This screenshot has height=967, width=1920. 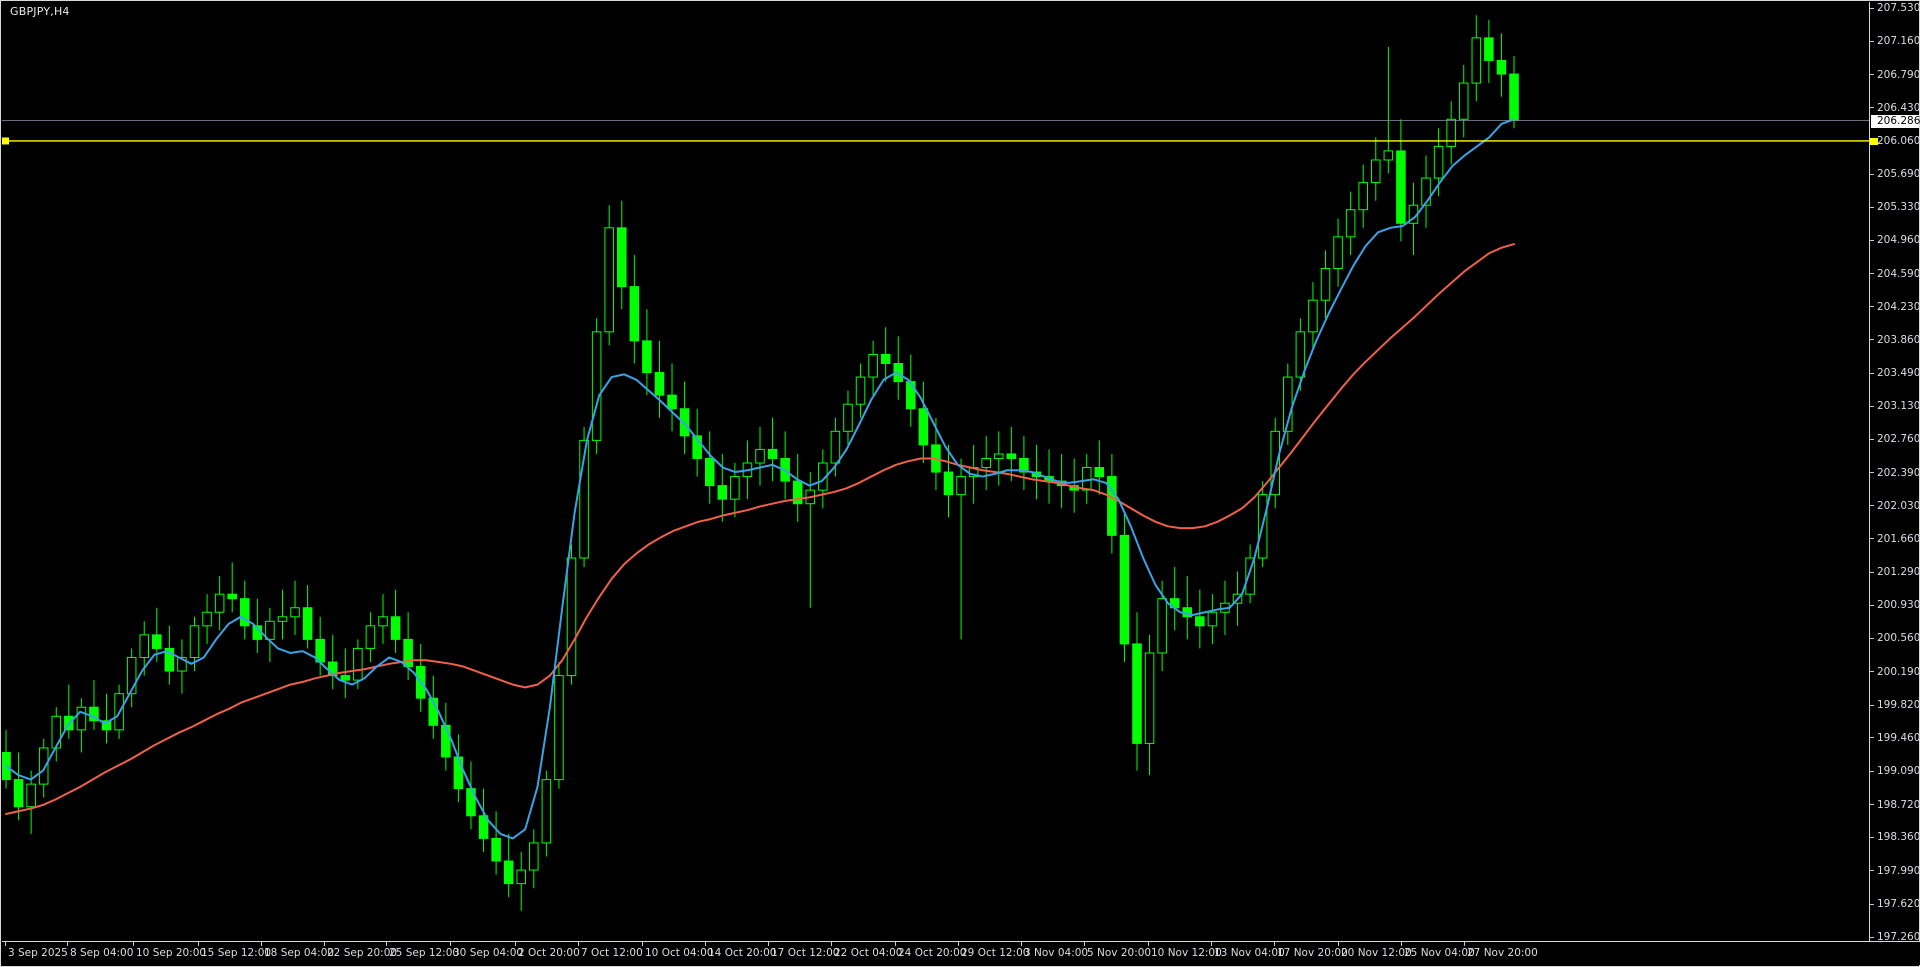 I want to click on price-tick: 207.160, so click(x=1895, y=41).